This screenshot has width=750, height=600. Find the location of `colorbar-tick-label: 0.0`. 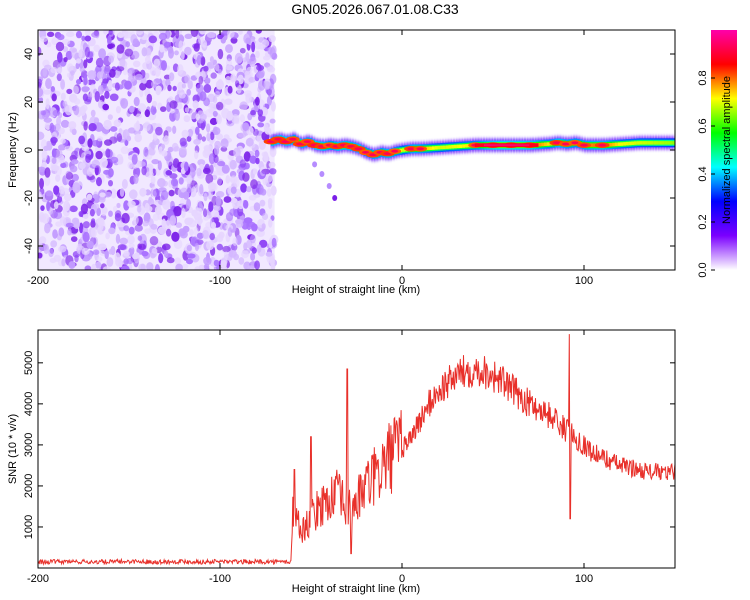

colorbar-tick-label: 0.0 is located at coordinates (703, 269).